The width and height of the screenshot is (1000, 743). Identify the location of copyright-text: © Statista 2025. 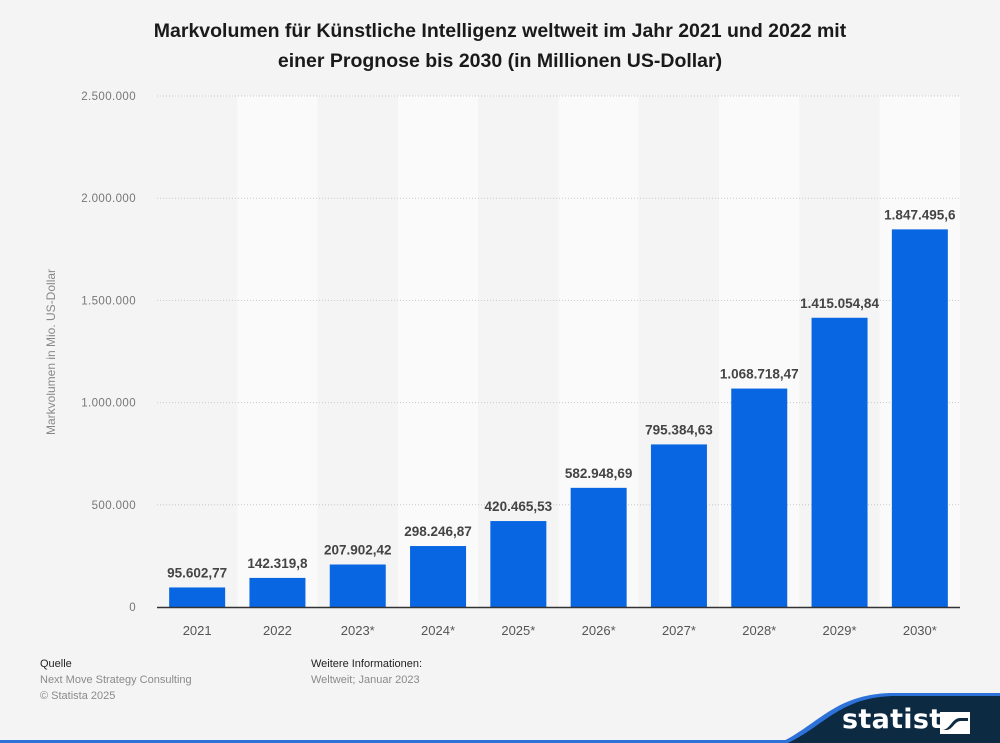
(78, 696).